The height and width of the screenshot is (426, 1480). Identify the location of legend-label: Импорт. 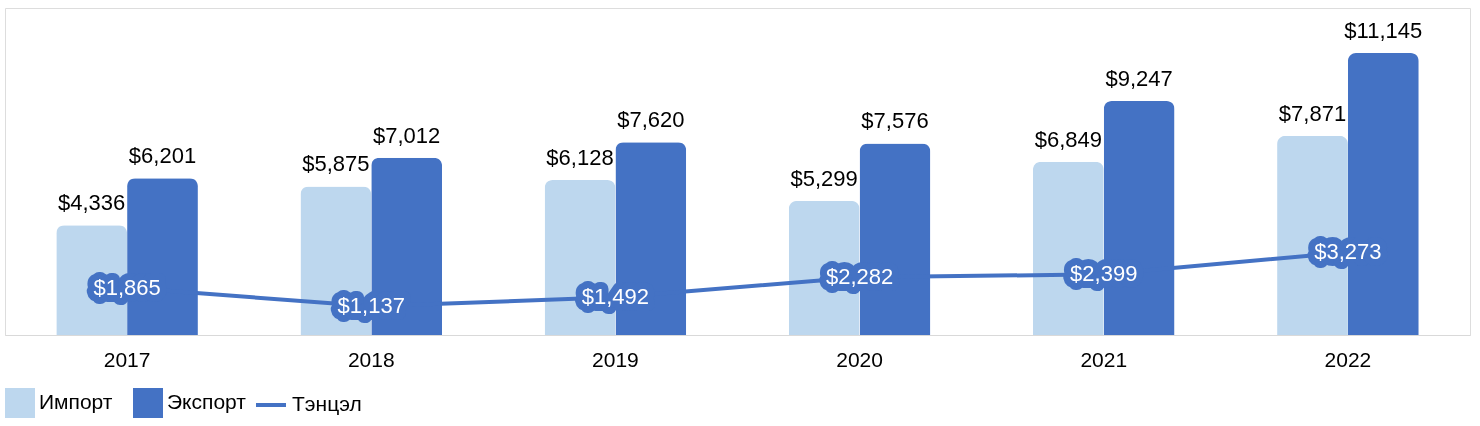
(76, 401).